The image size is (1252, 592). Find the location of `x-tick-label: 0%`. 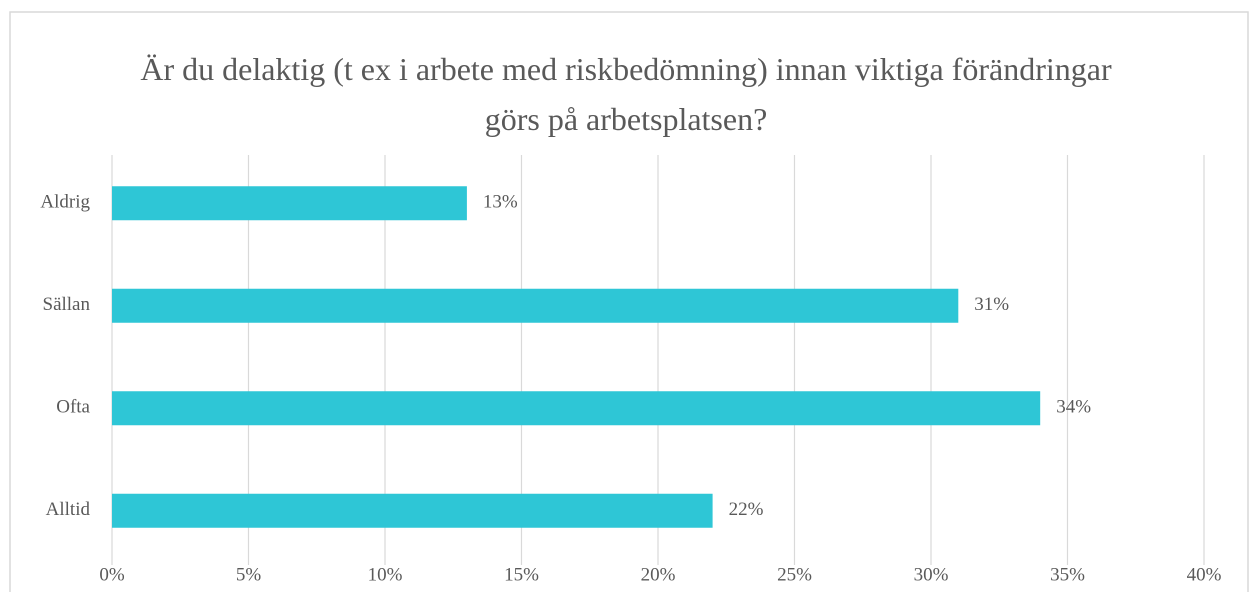

x-tick-label: 0% is located at coordinates (112, 574).